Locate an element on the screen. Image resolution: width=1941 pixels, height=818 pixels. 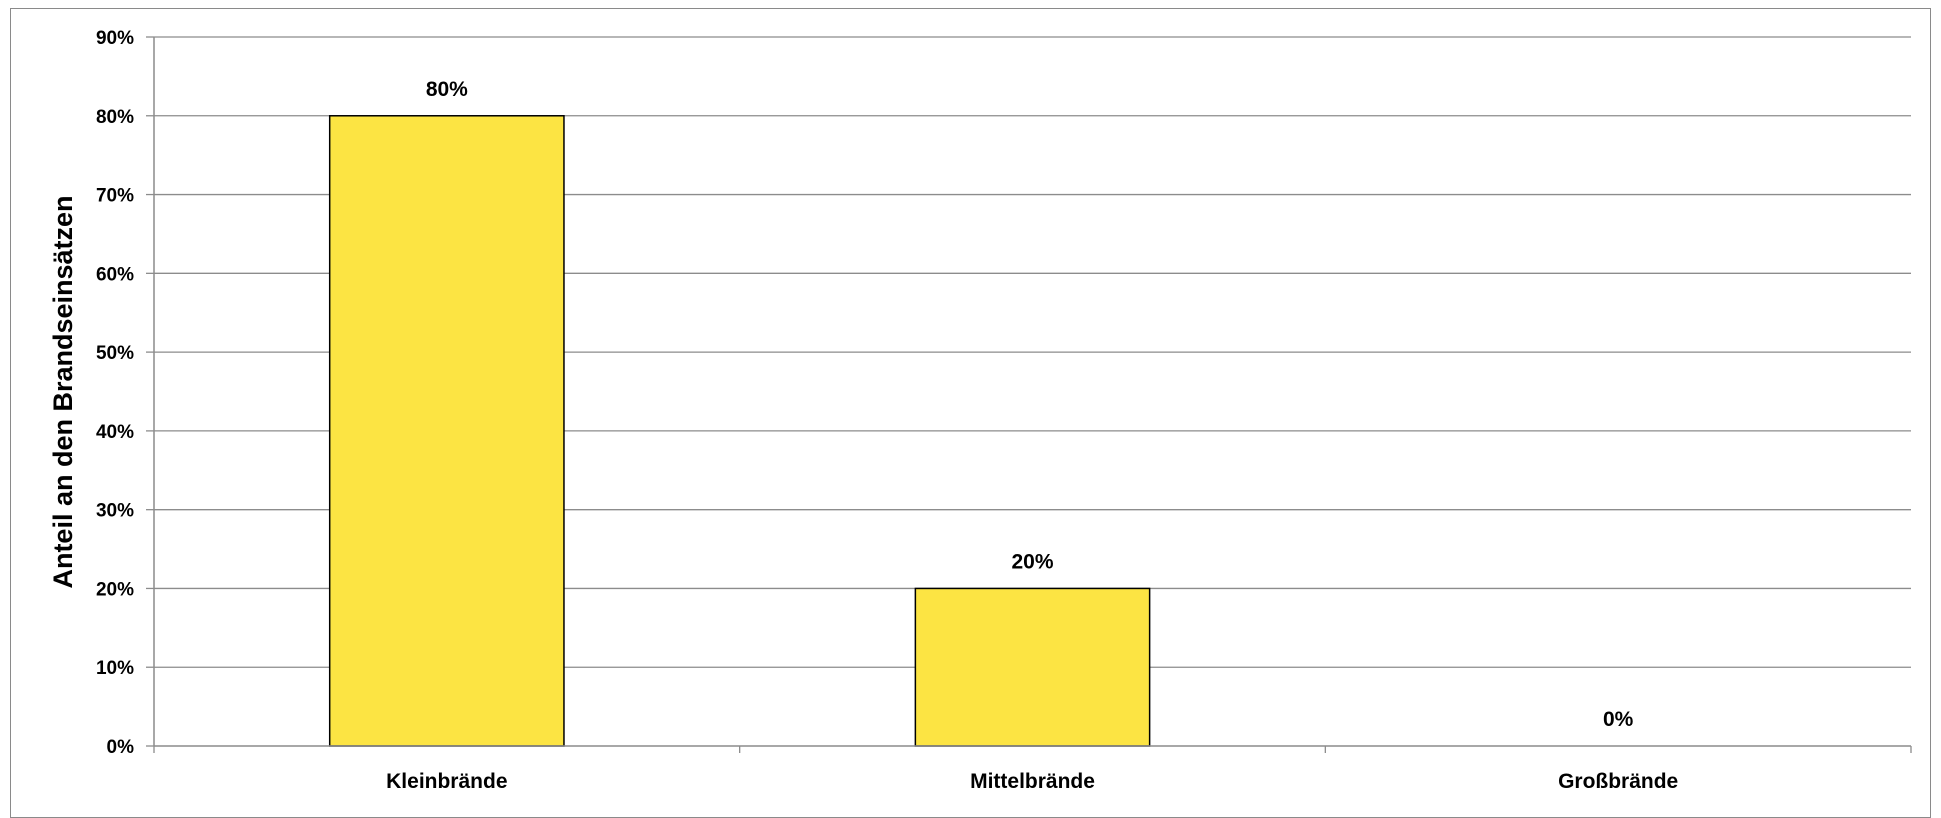
x-tick-label: Großbrände is located at coordinates (1618, 781).